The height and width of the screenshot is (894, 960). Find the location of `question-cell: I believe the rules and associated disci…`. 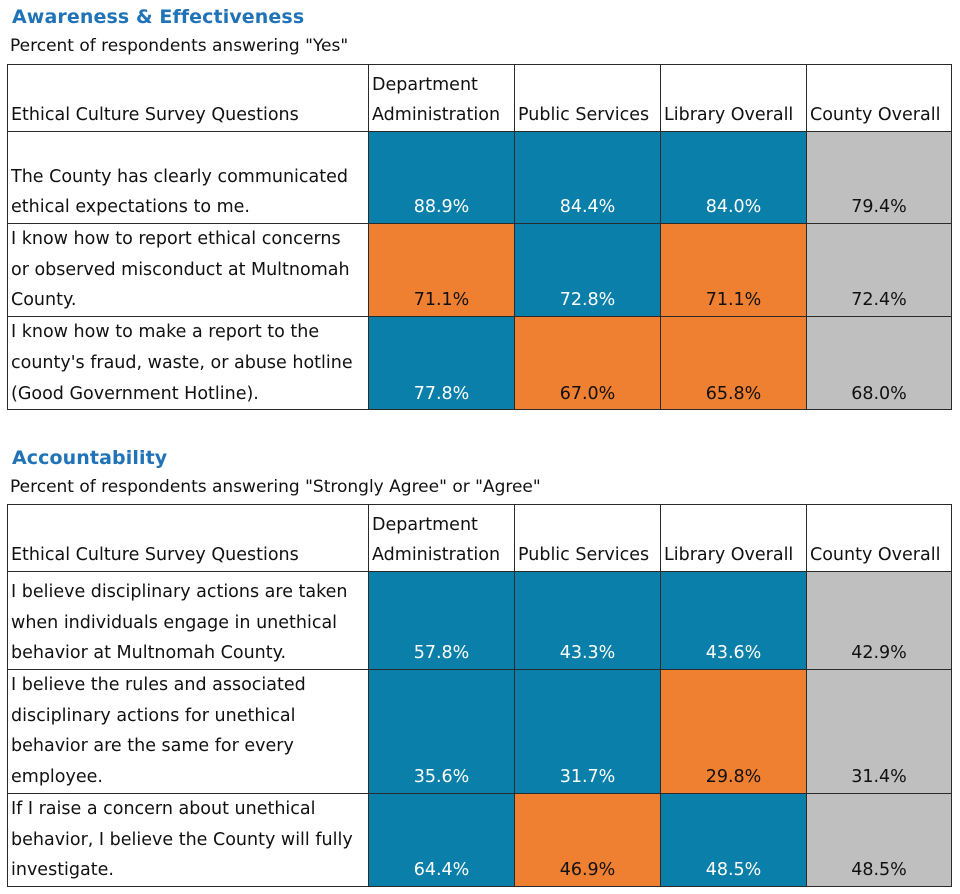

question-cell: I believe the rules and associated disci… is located at coordinates (188, 731).